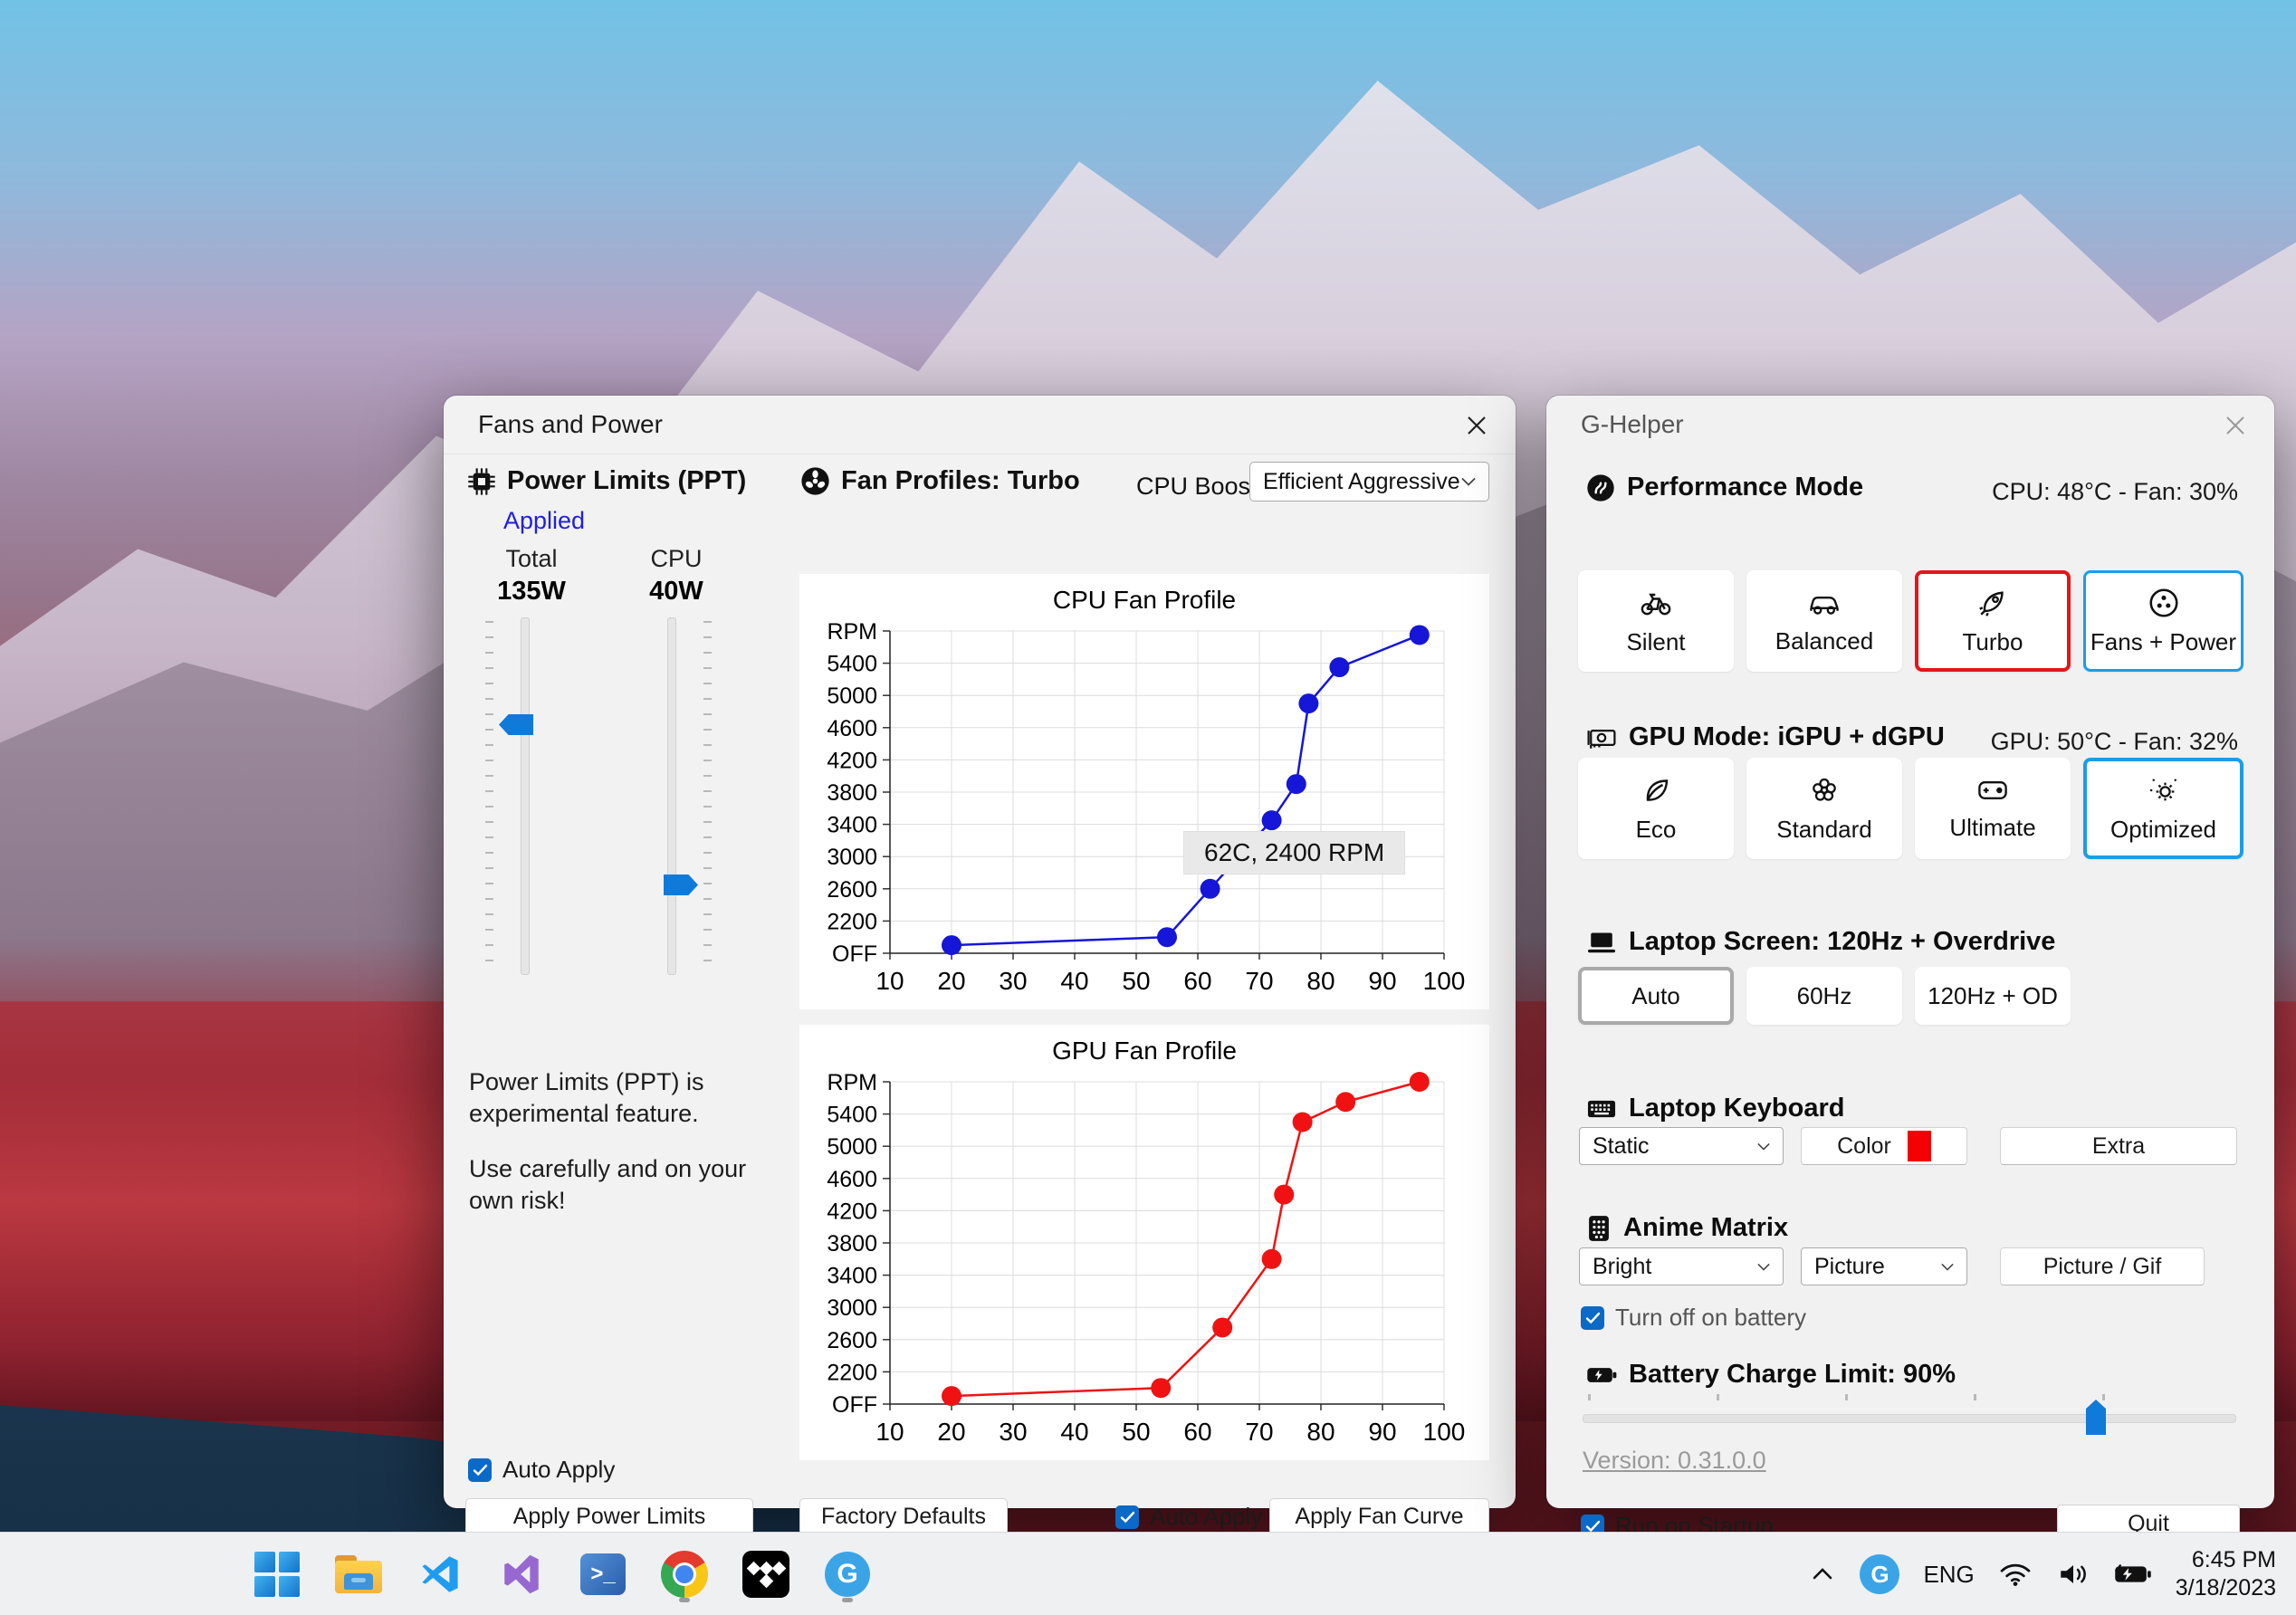 This screenshot has width=2296, height=1615. I want to click on keyboard-extra-button: Extra, so click(2118, 1146).